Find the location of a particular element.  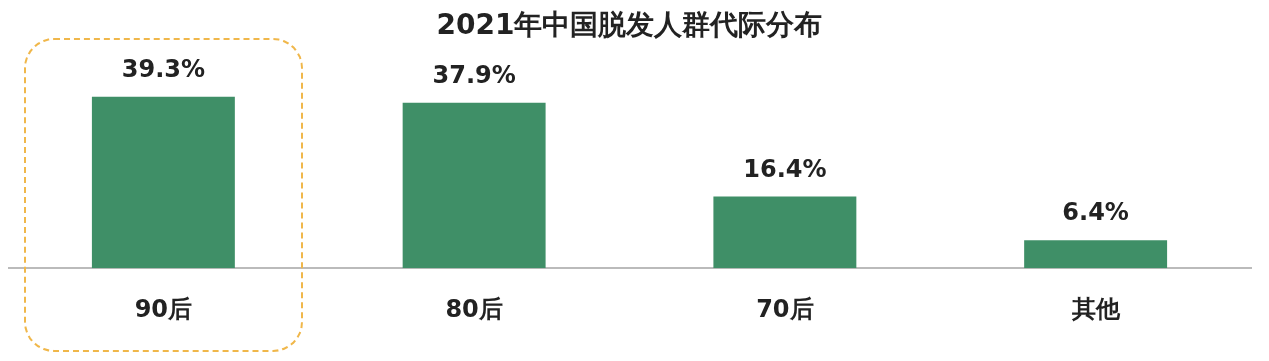

x-tick-label: 70后 is located at coordinates (785, 308).